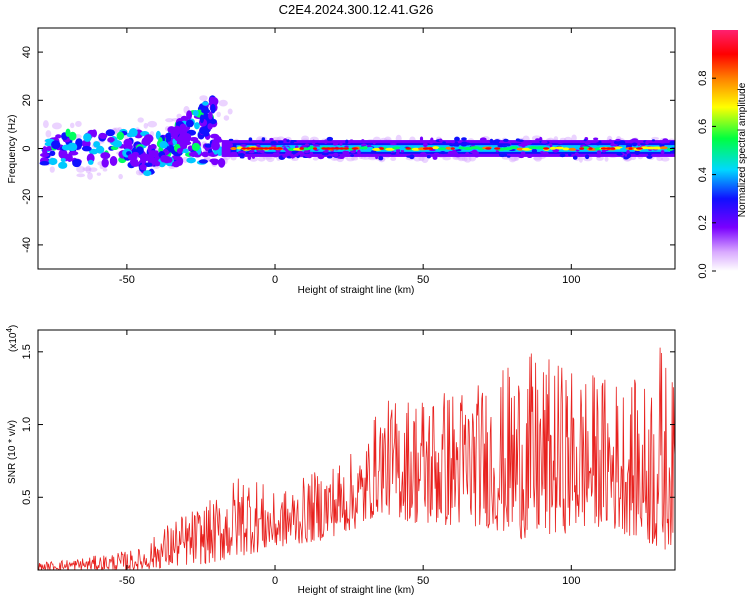 The image size is (750, 600). I want to click on x-tick-label: 0, so click(275, 581).